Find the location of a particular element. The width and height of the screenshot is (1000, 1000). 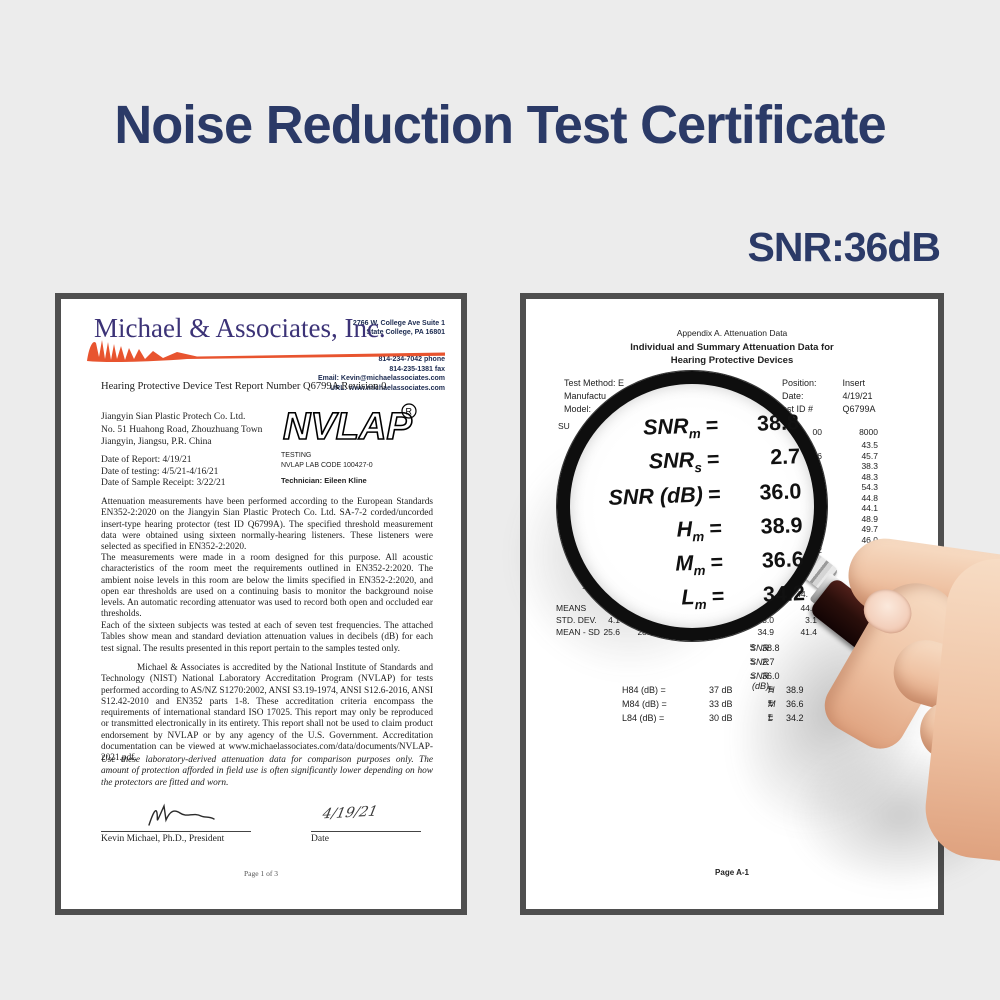

stddev-value: 3.0 is located at coordinates (768, 620).